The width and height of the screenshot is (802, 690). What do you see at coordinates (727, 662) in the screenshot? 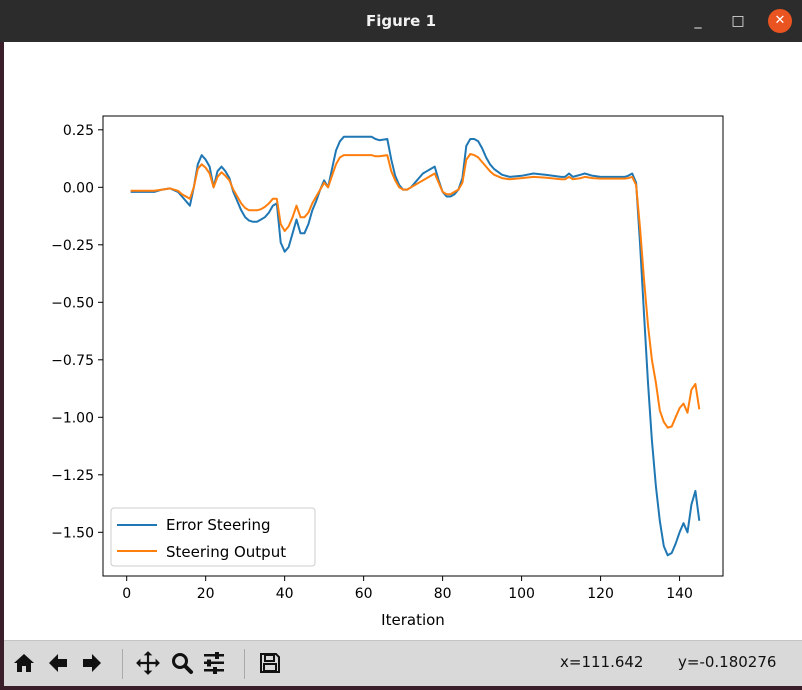
I see `cursor-y-readout: y=-0.180276` at bounding box center [727, 662].